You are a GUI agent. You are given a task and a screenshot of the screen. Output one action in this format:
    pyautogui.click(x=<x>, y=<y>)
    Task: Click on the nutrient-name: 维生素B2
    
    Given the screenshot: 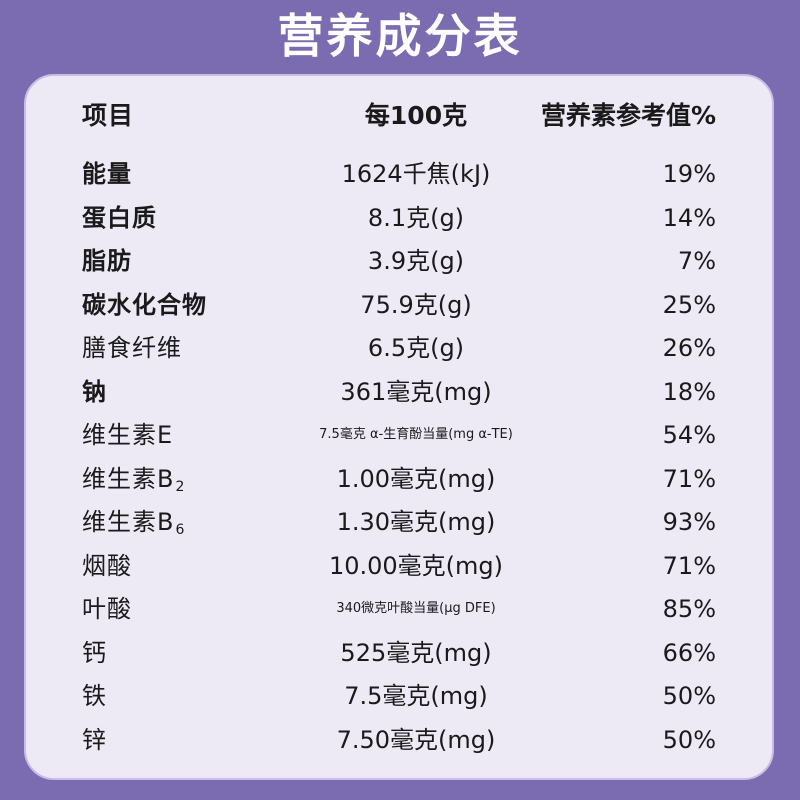 What is the action you would take?
    pyautogui.click(x=133, y=479)
    